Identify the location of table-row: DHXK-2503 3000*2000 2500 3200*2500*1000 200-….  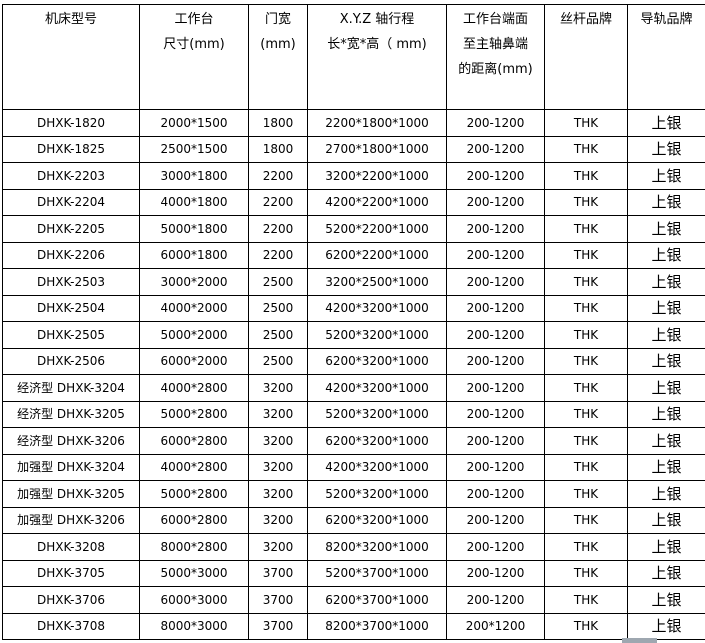
(353, 282).